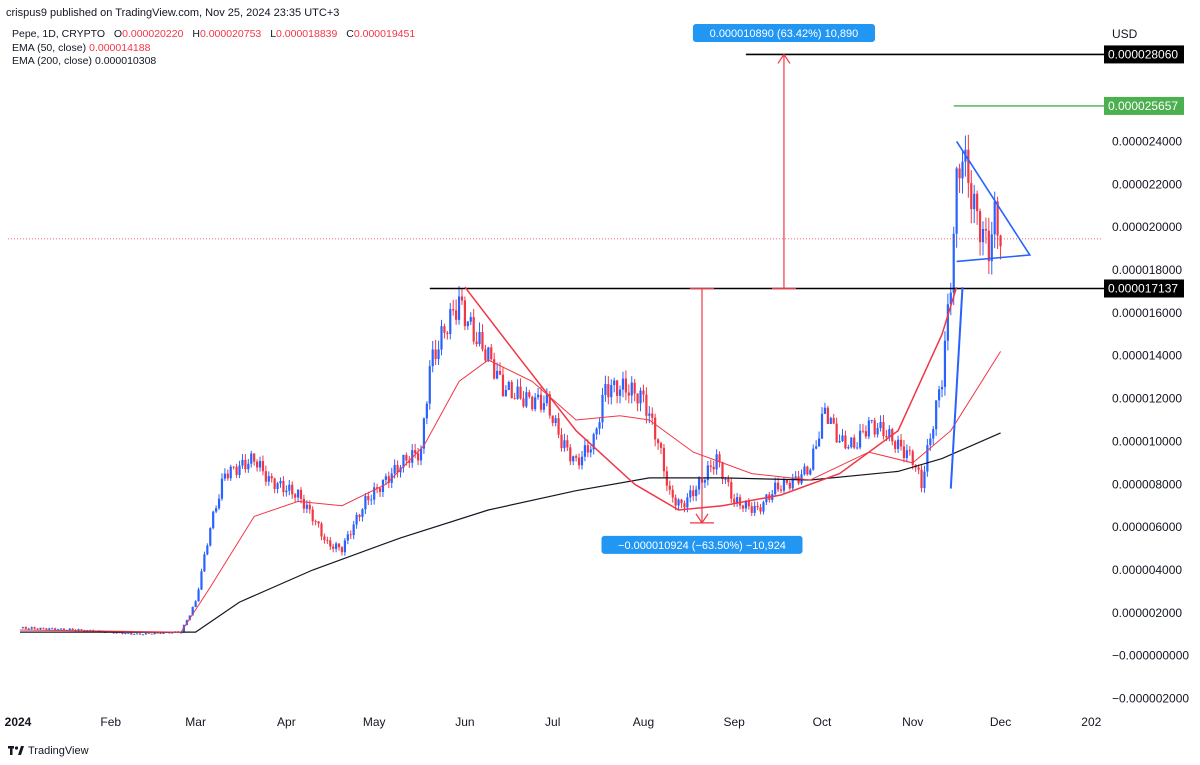  I want to click on time-axis: 2024 Feb Mar Apr May Jun Jul Aug Sep Oct Nov Dec 202, so click(553, 722).